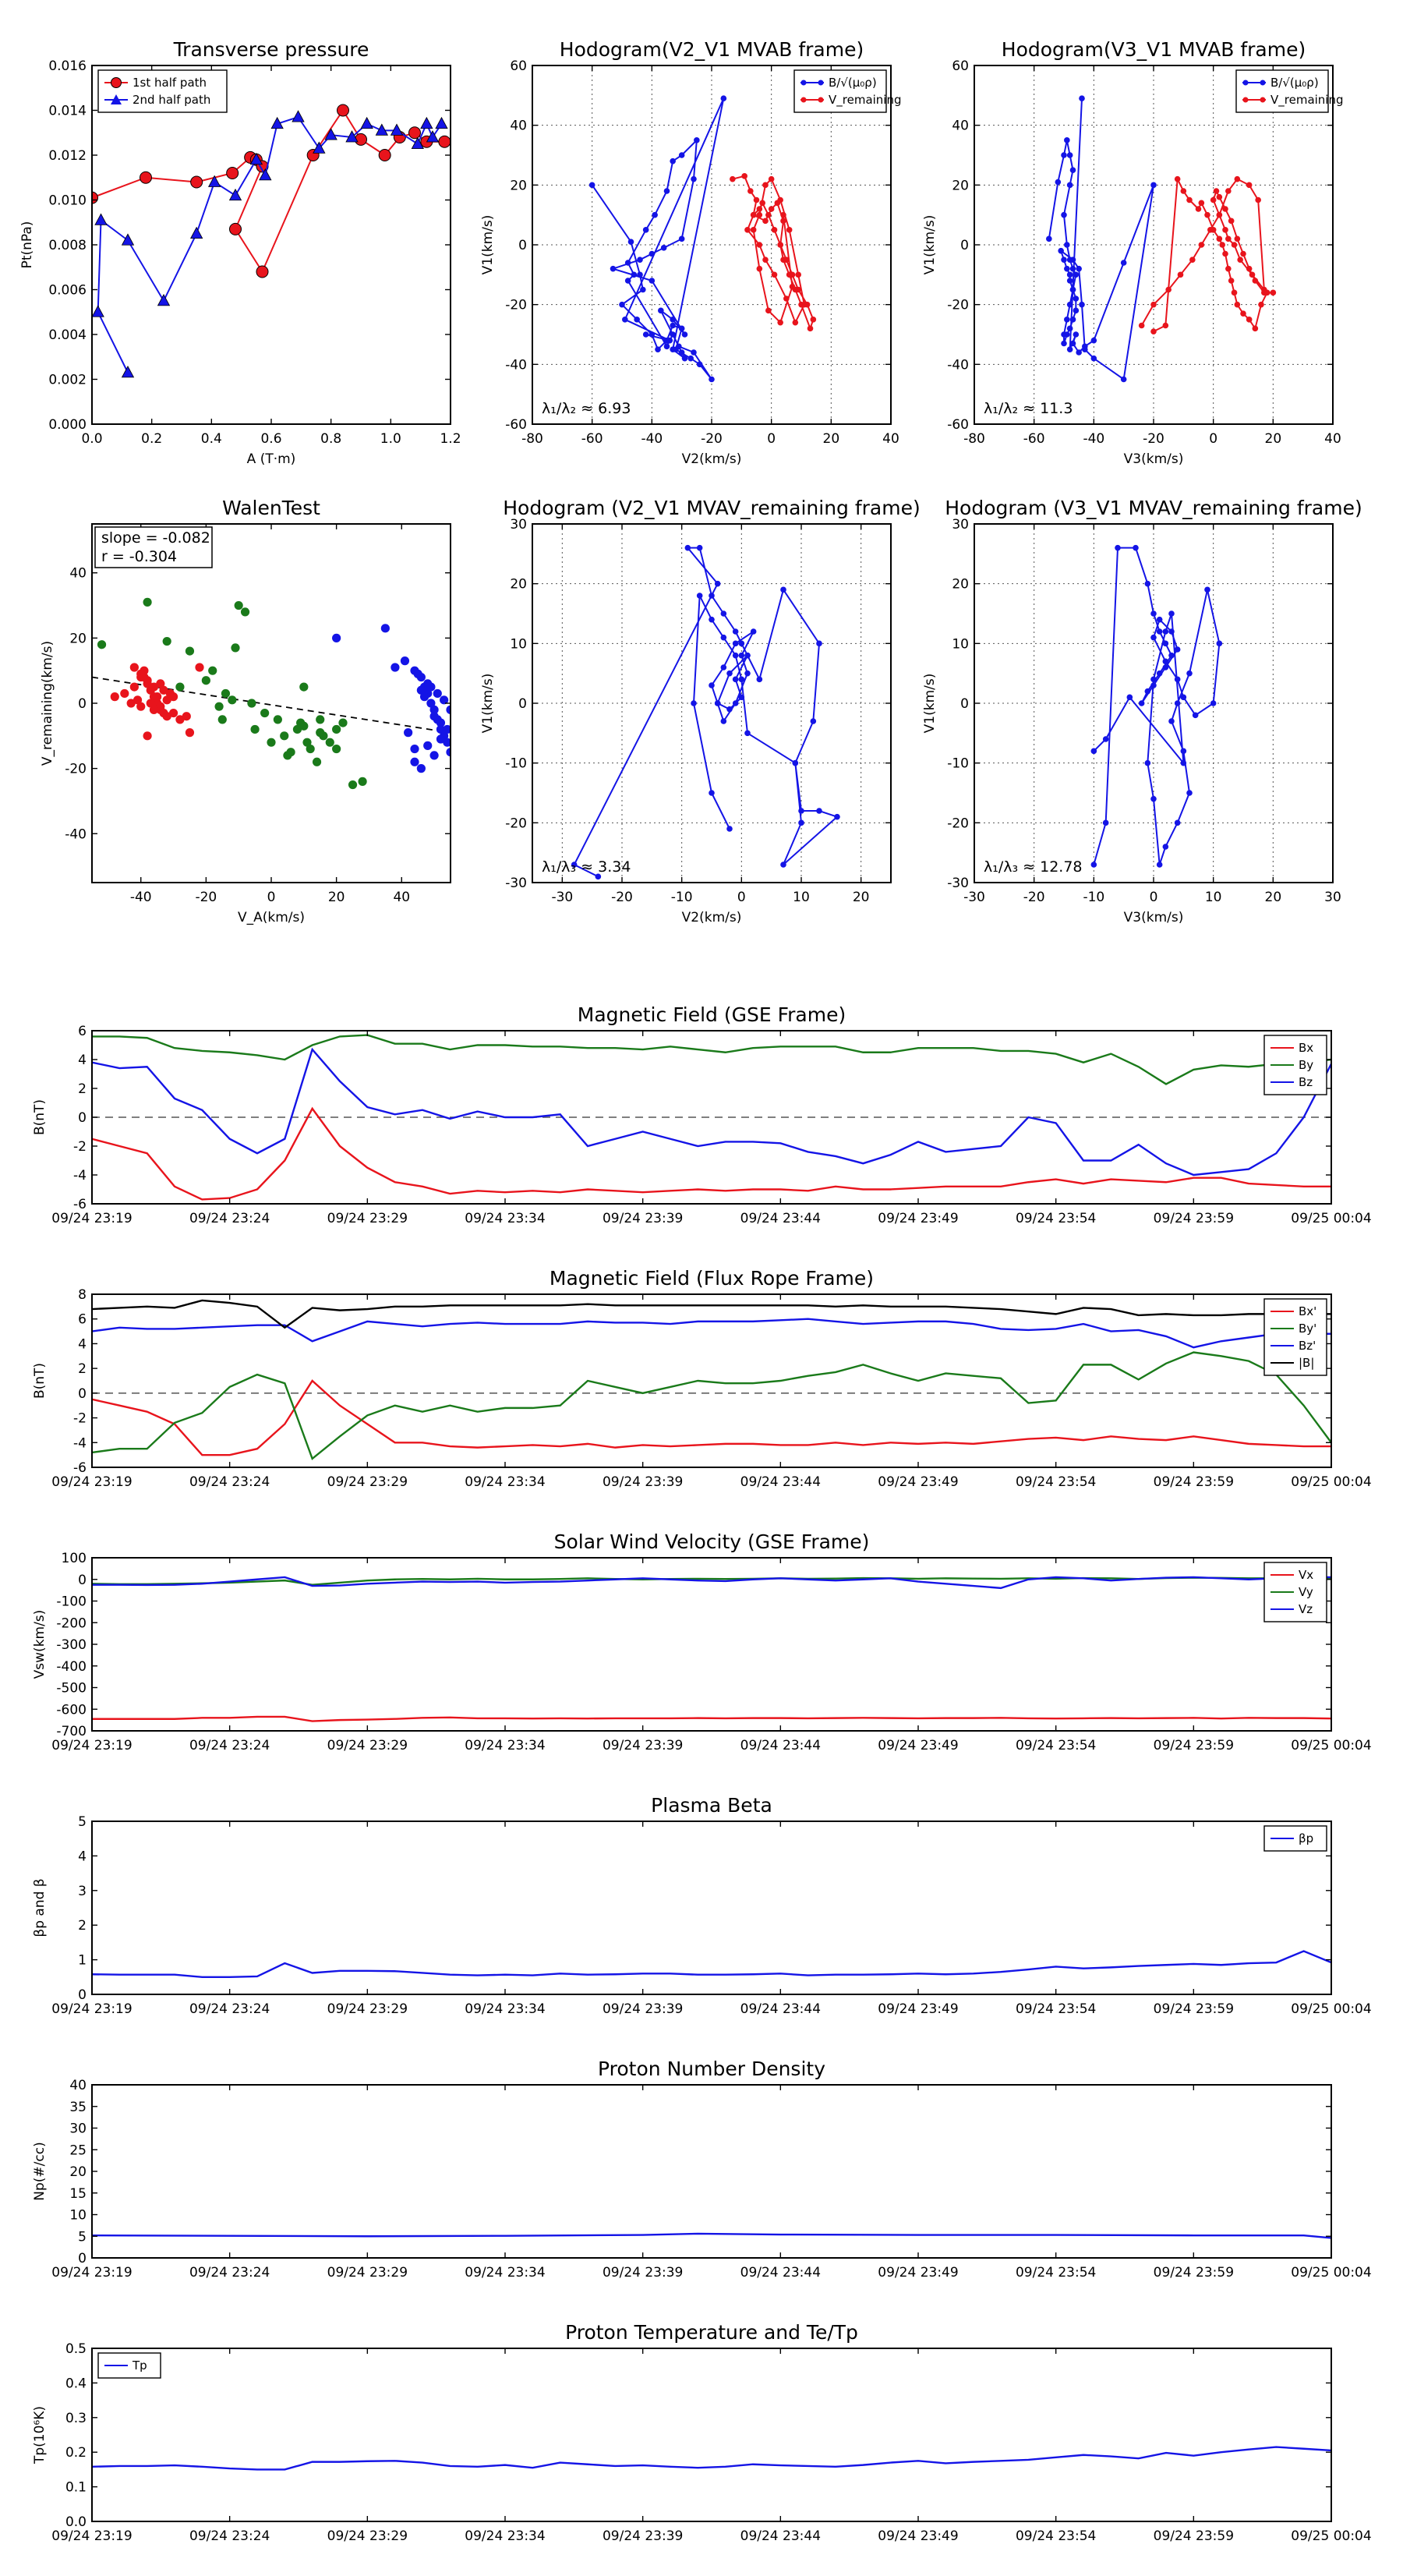 The width and height of the screenshot is (1403, 2576). Describe the element at coordinates (367, 2009) in the screenshot. I see `x-tick-label: 09/24 23:29` at that location.